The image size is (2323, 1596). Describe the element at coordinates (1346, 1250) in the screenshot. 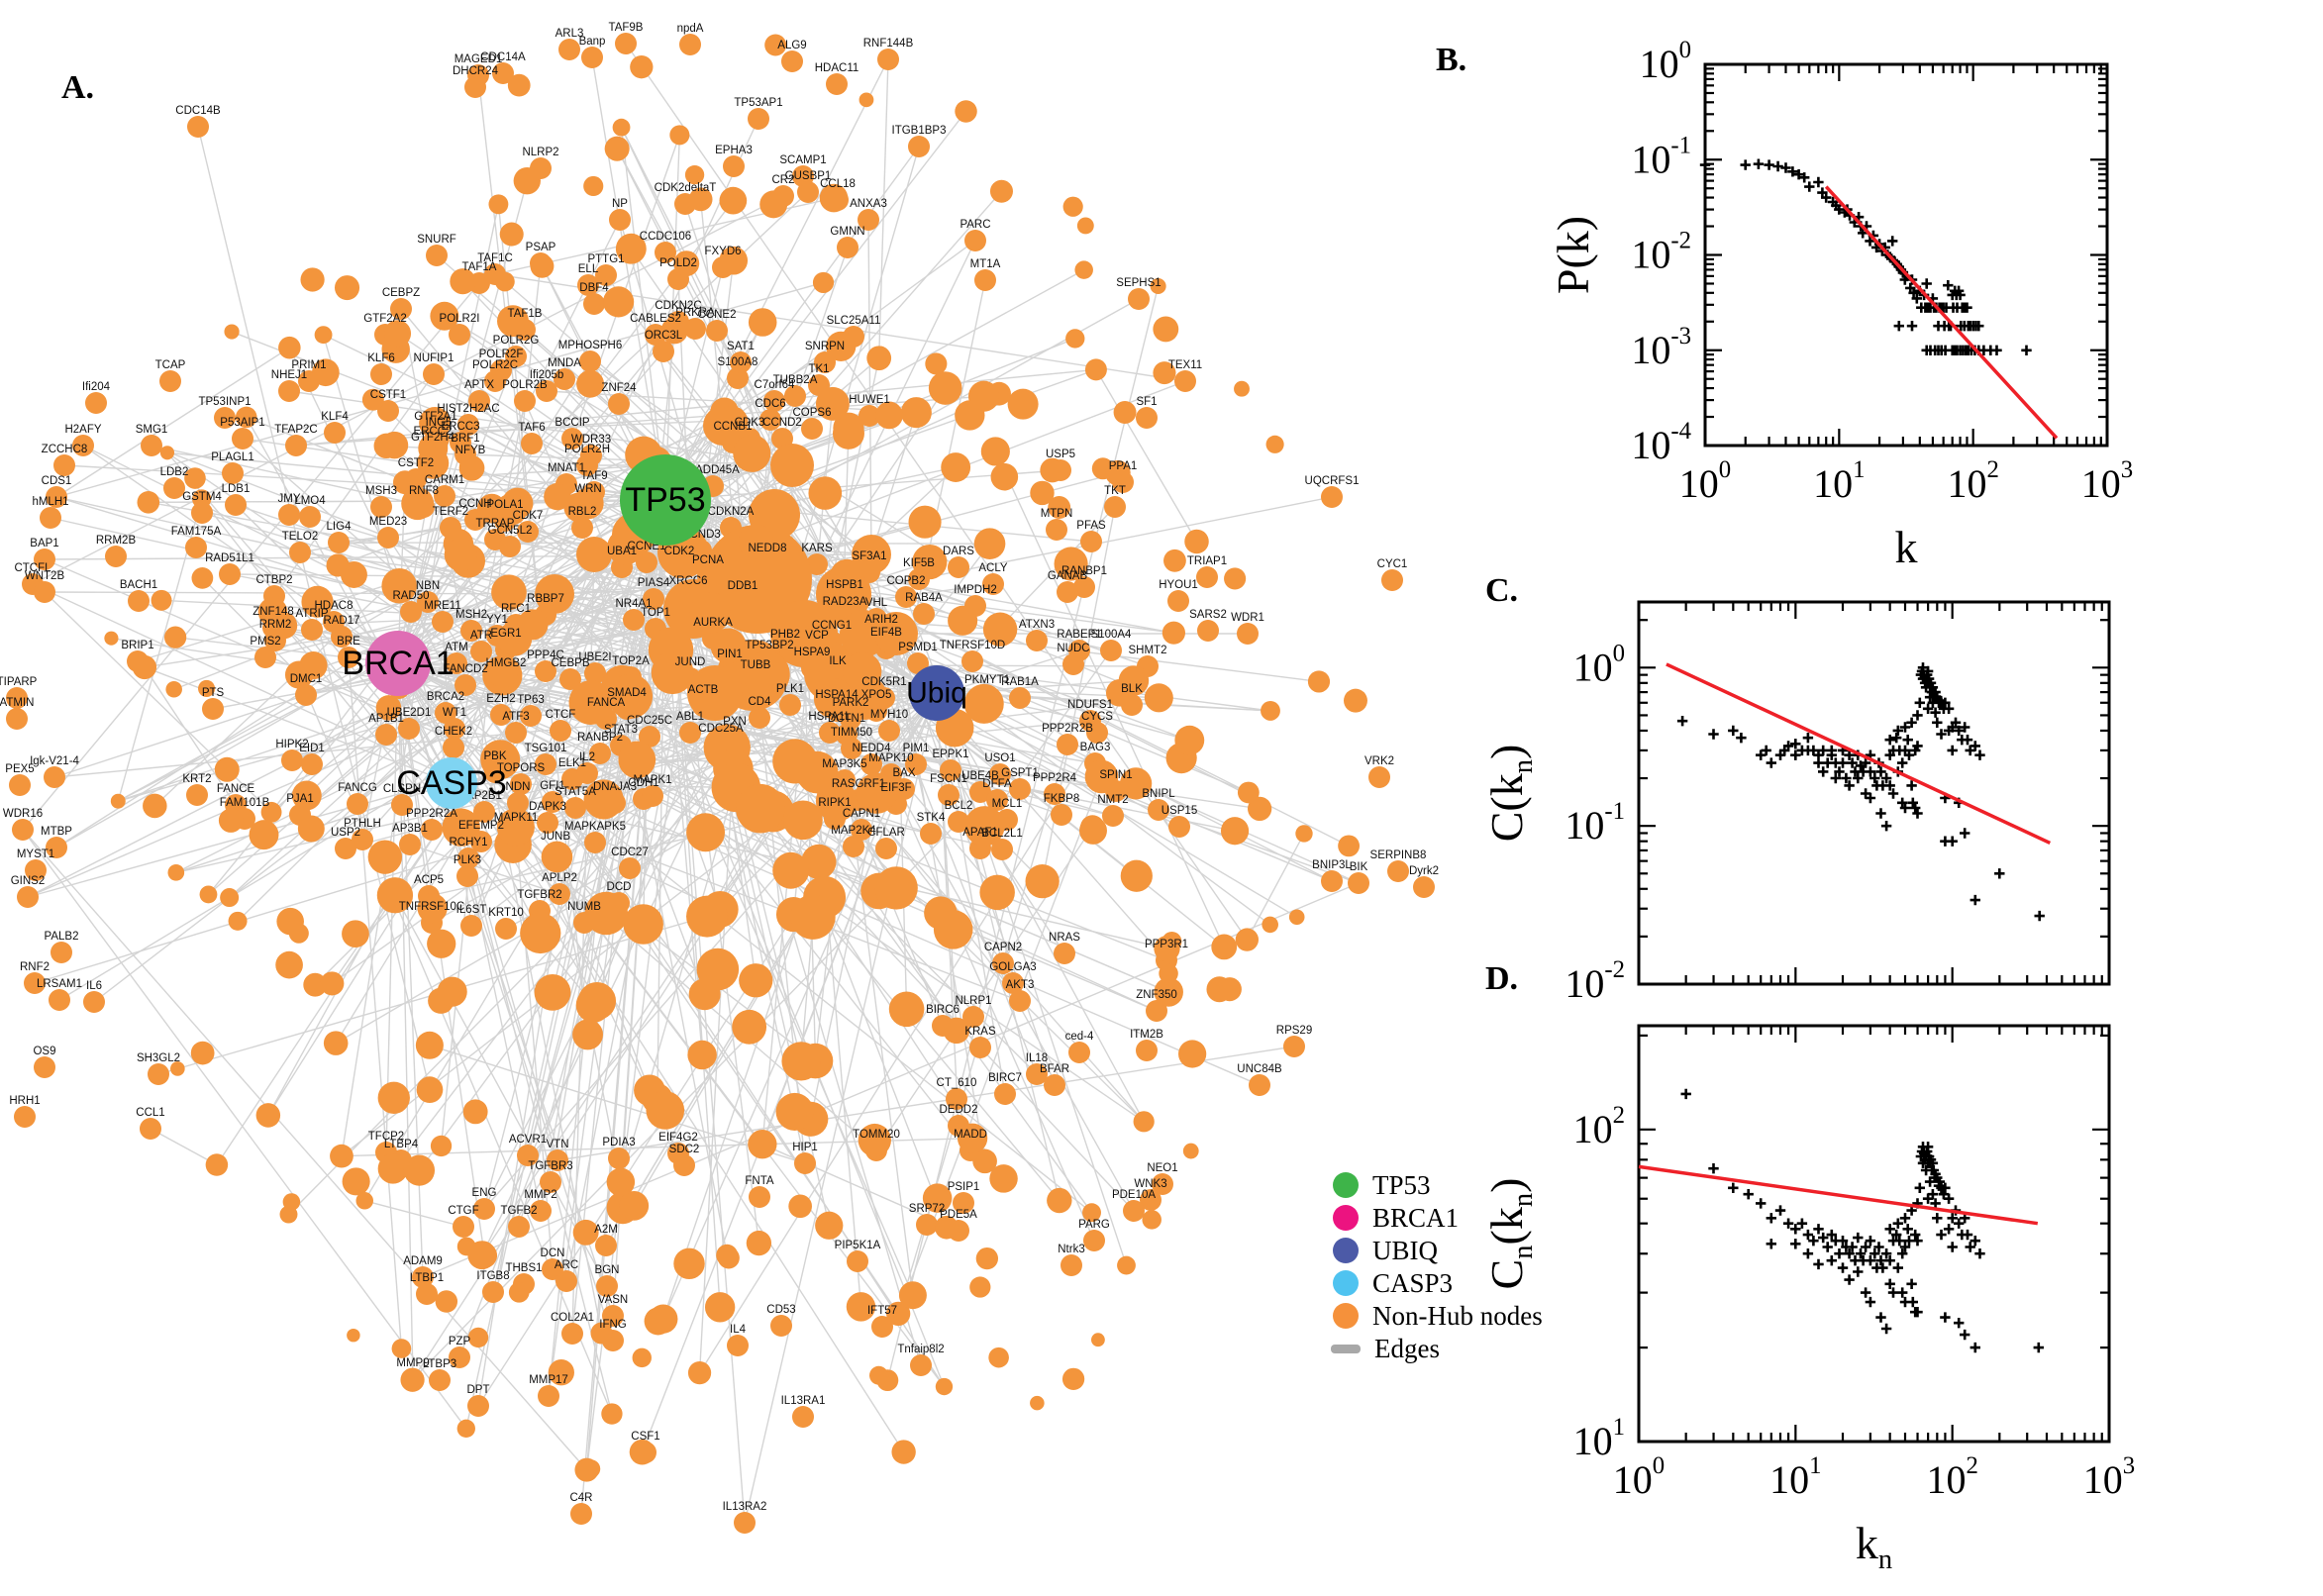

I see `legend-color-dot` at that location.